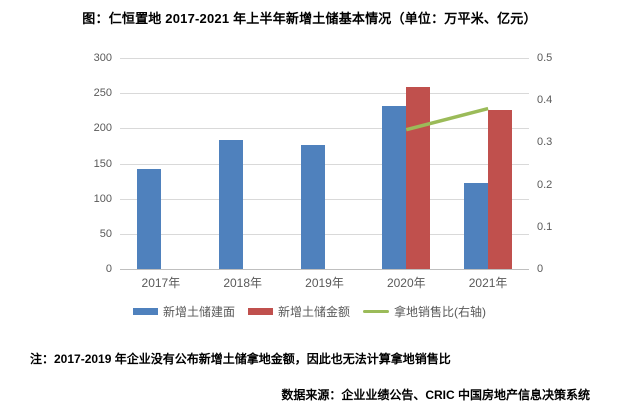  I want to click on bar-new-land-amount-2020年, so click(418, 177).